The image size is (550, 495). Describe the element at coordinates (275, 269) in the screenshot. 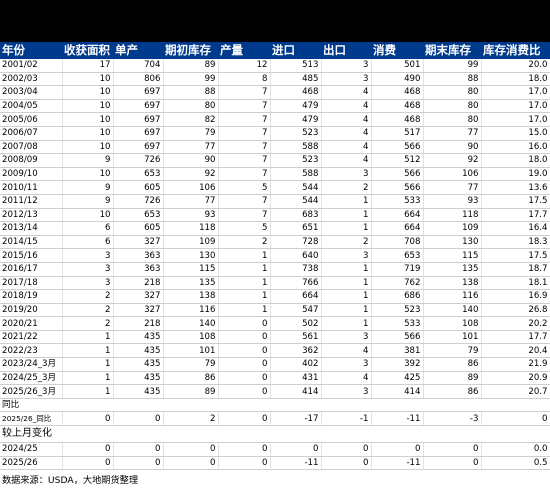

I see `table-row: 2016/17 3 363 115 1 738 1 719 135 18.7` at that location.